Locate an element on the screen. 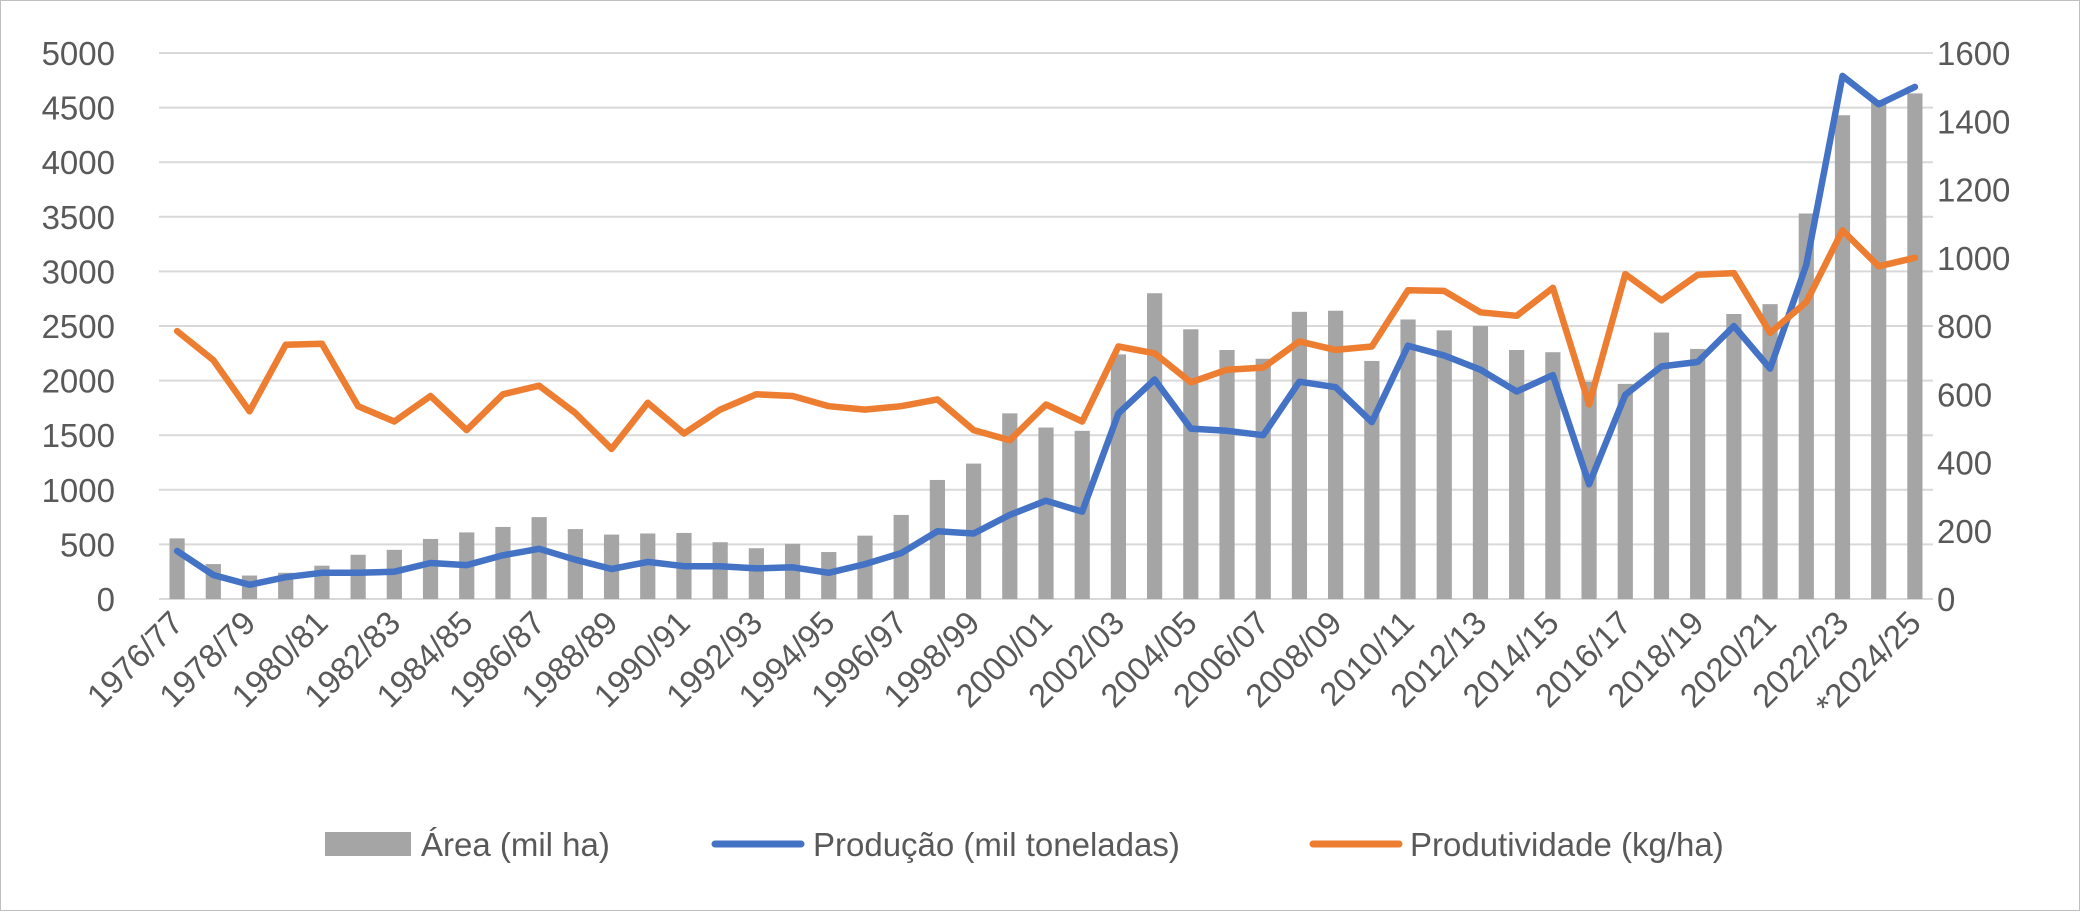 The height and width of the screenshot is (913, 2082). right-axis-tick-label: 1000 is located at coordinates (1973, 258).